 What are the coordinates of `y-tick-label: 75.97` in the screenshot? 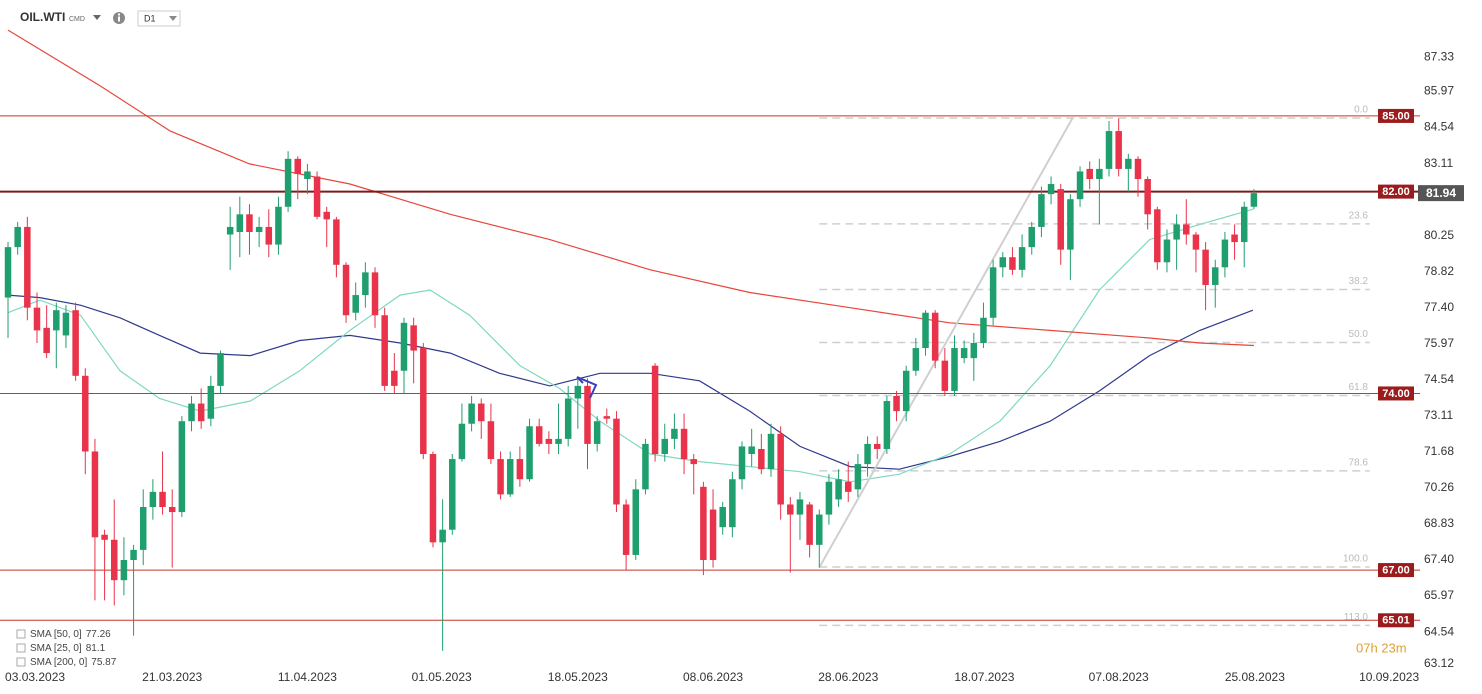 It's located at (1439, 343).